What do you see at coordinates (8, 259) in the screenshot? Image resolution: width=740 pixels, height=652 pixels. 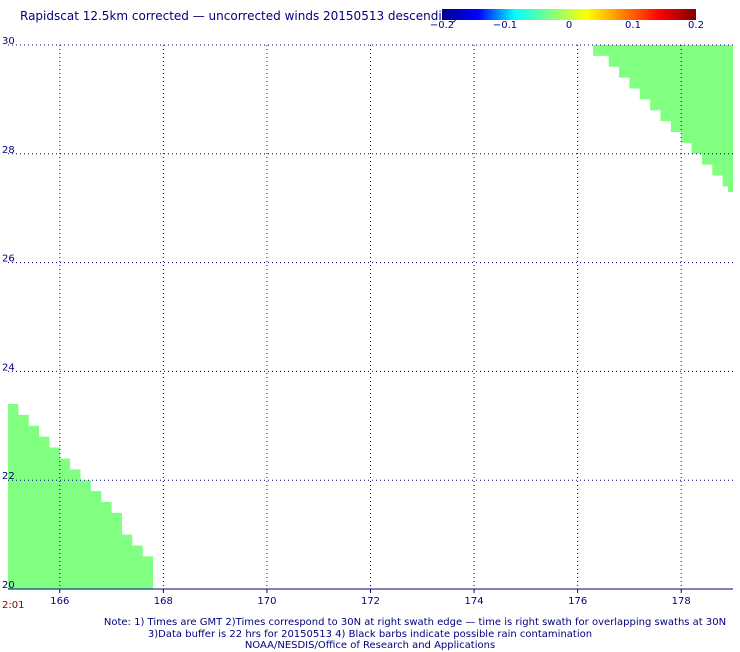 I see `lat-tick-label: 26` at bounding box center [8, 259].